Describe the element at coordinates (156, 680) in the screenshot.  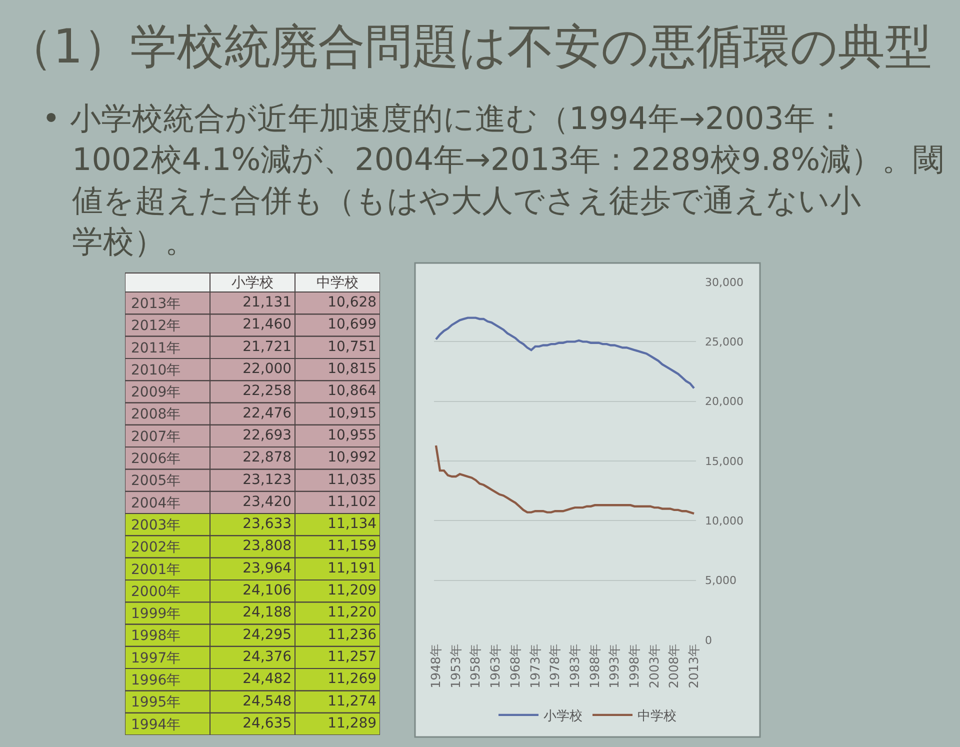
I see `y-tick-label: 1996年` at that location.